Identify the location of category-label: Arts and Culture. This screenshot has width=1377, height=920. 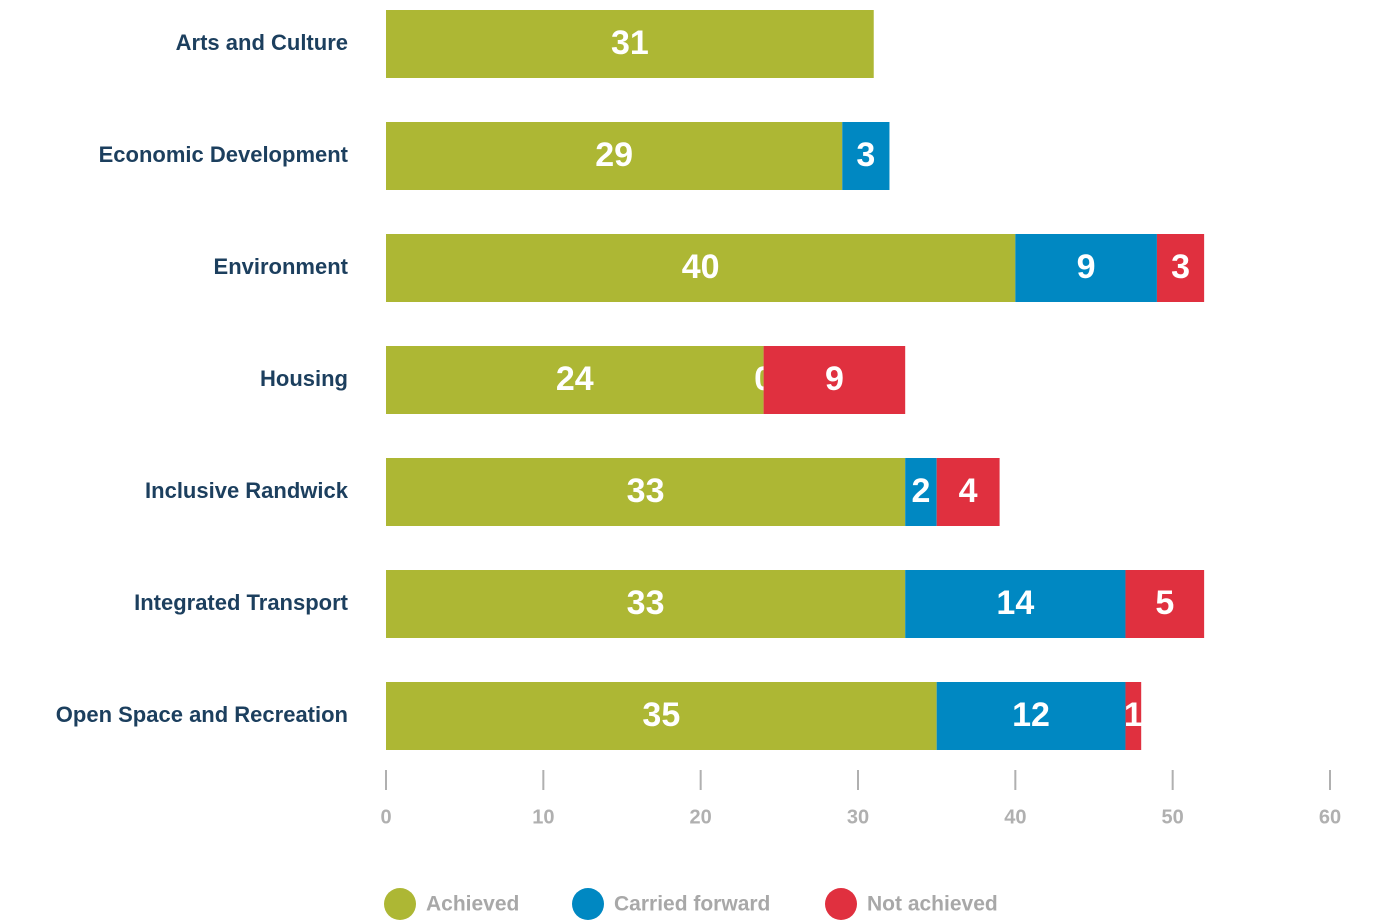
(262, 42).